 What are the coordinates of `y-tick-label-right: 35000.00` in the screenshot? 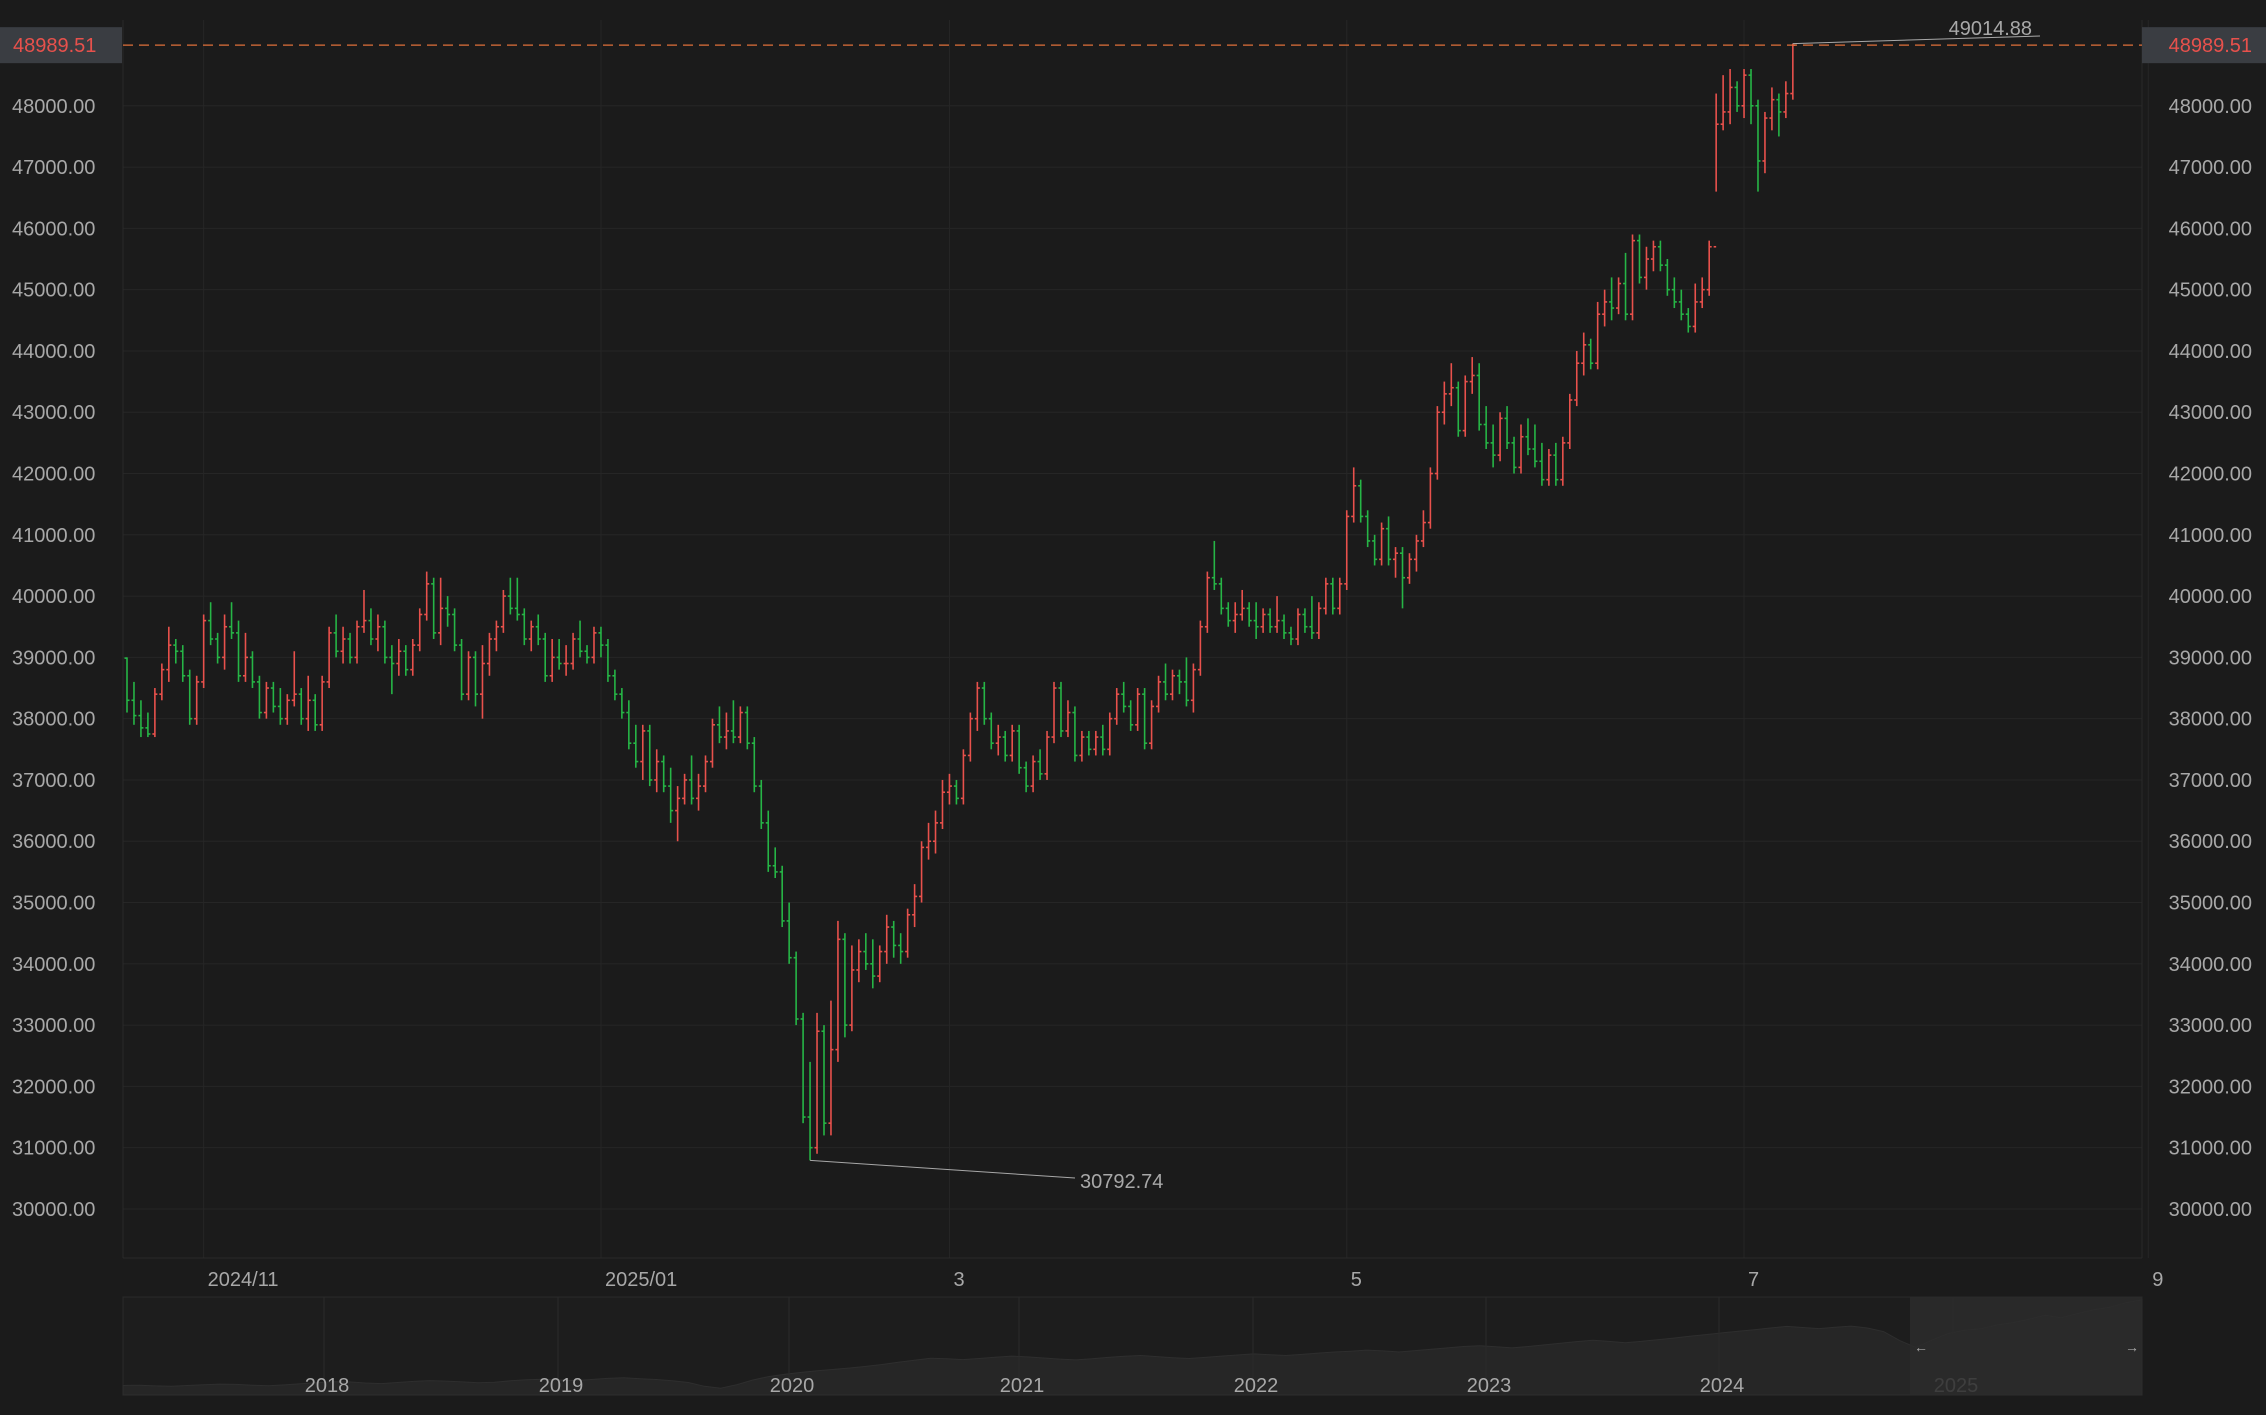 It's located at (2210, 904).